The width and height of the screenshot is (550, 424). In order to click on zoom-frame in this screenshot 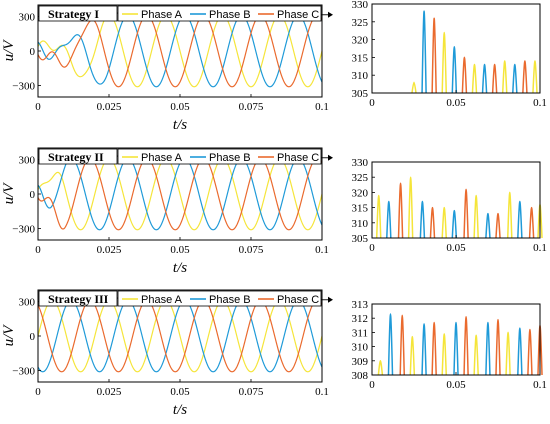, I will do `click(456, 339)`.